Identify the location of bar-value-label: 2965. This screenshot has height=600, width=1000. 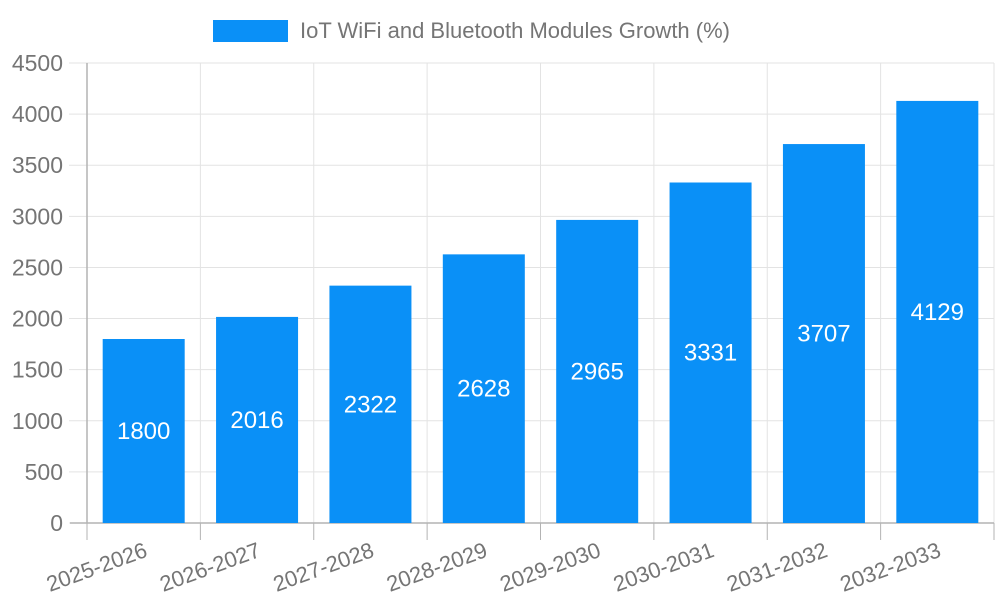
(596, 371).